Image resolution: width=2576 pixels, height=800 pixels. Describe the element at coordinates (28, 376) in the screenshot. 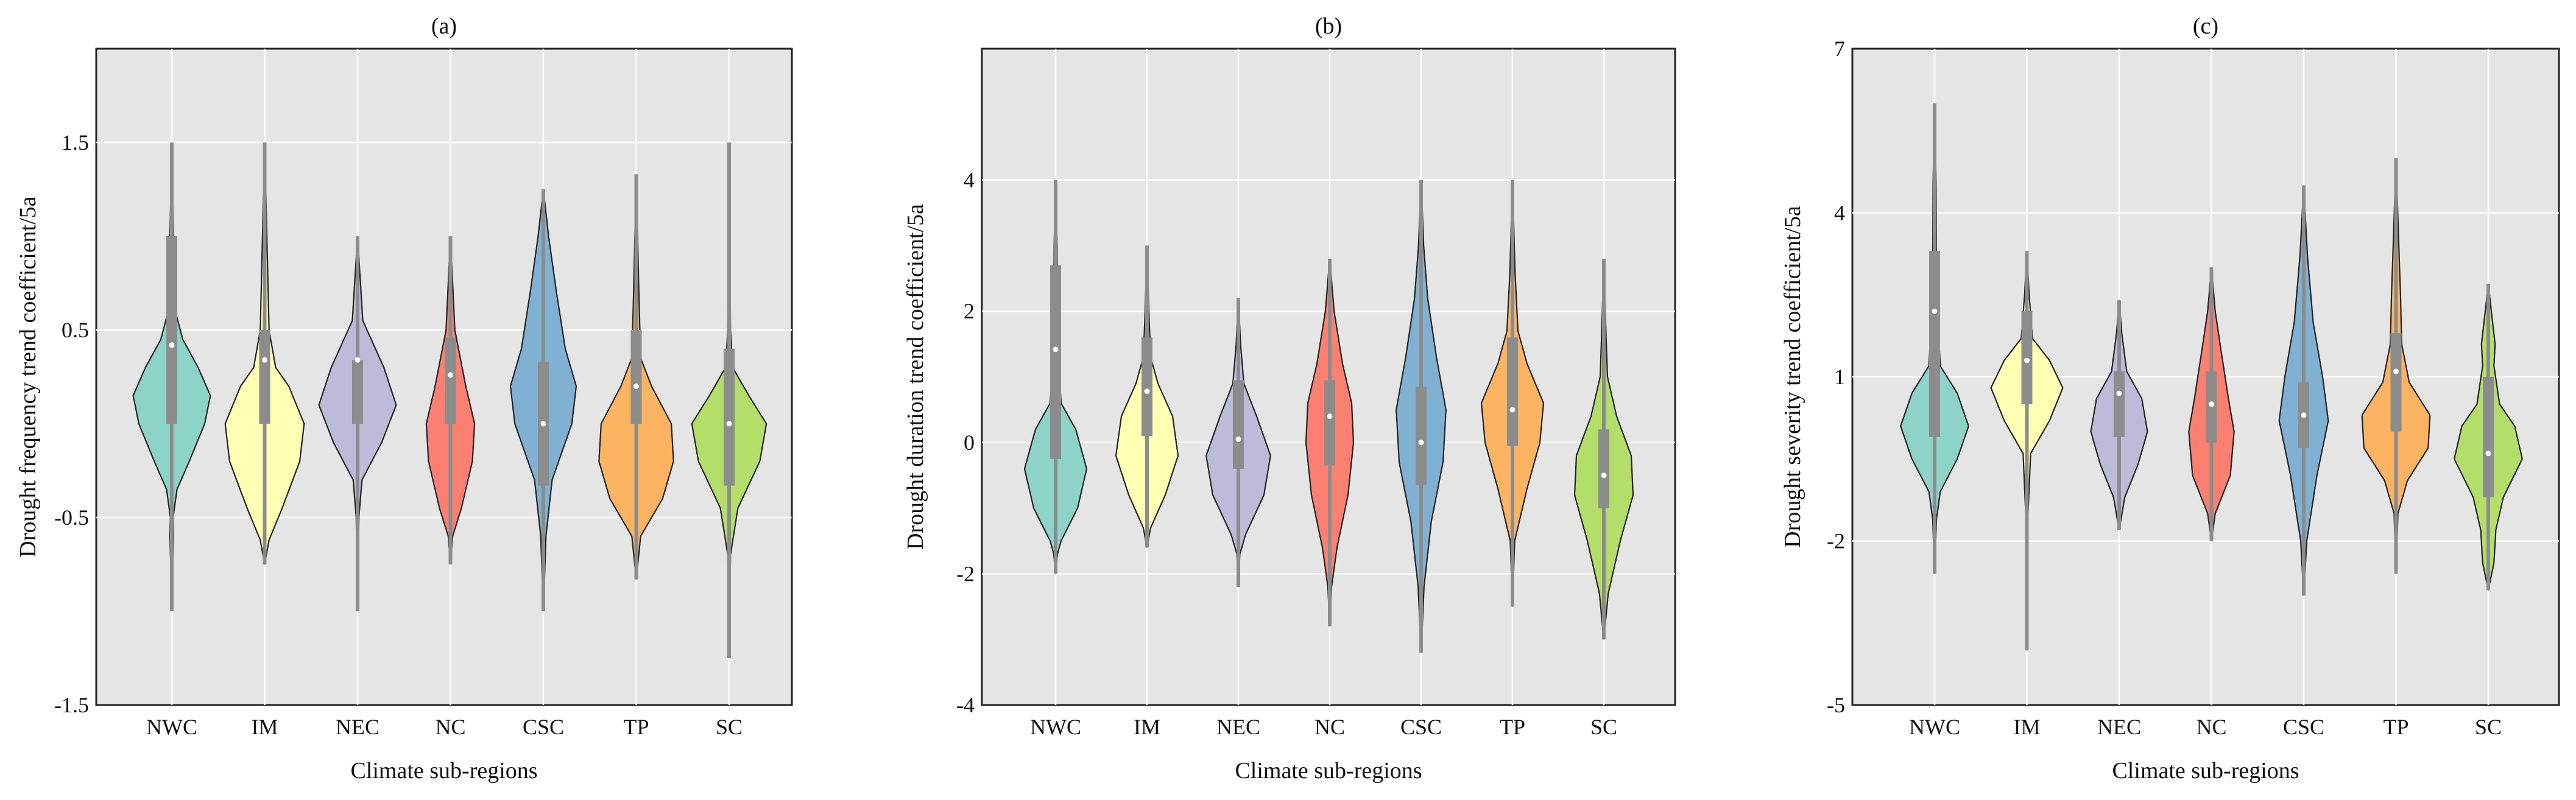

I see `y-axis-label-a: Drought frequency trend coefficient/5a` at that location.